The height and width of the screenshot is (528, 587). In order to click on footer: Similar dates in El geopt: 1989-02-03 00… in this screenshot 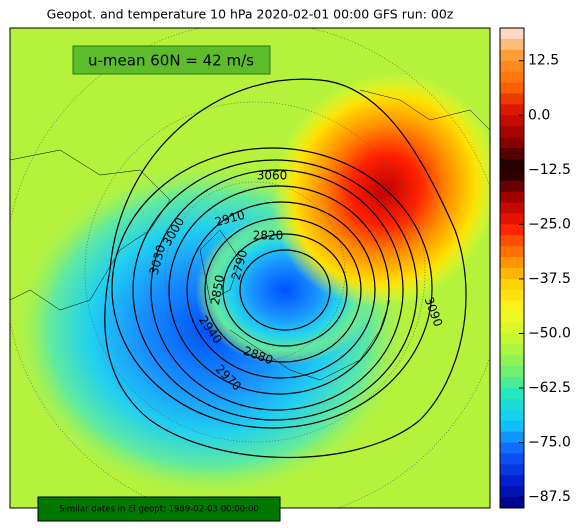, I will do `click(159, 510)`.